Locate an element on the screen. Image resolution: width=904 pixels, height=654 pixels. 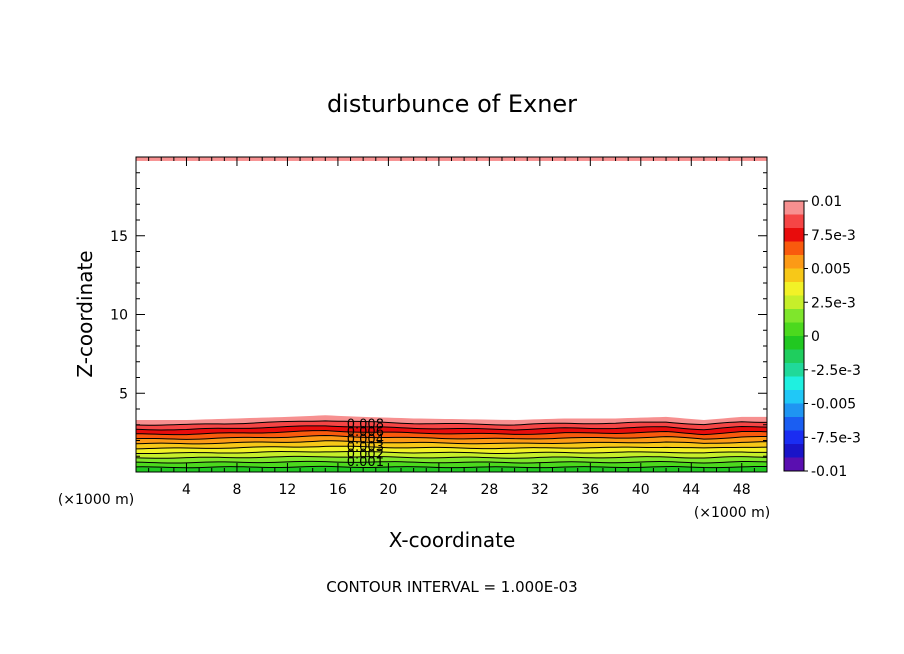
contour-label: 0.001 is located at coordinates (365, 462).